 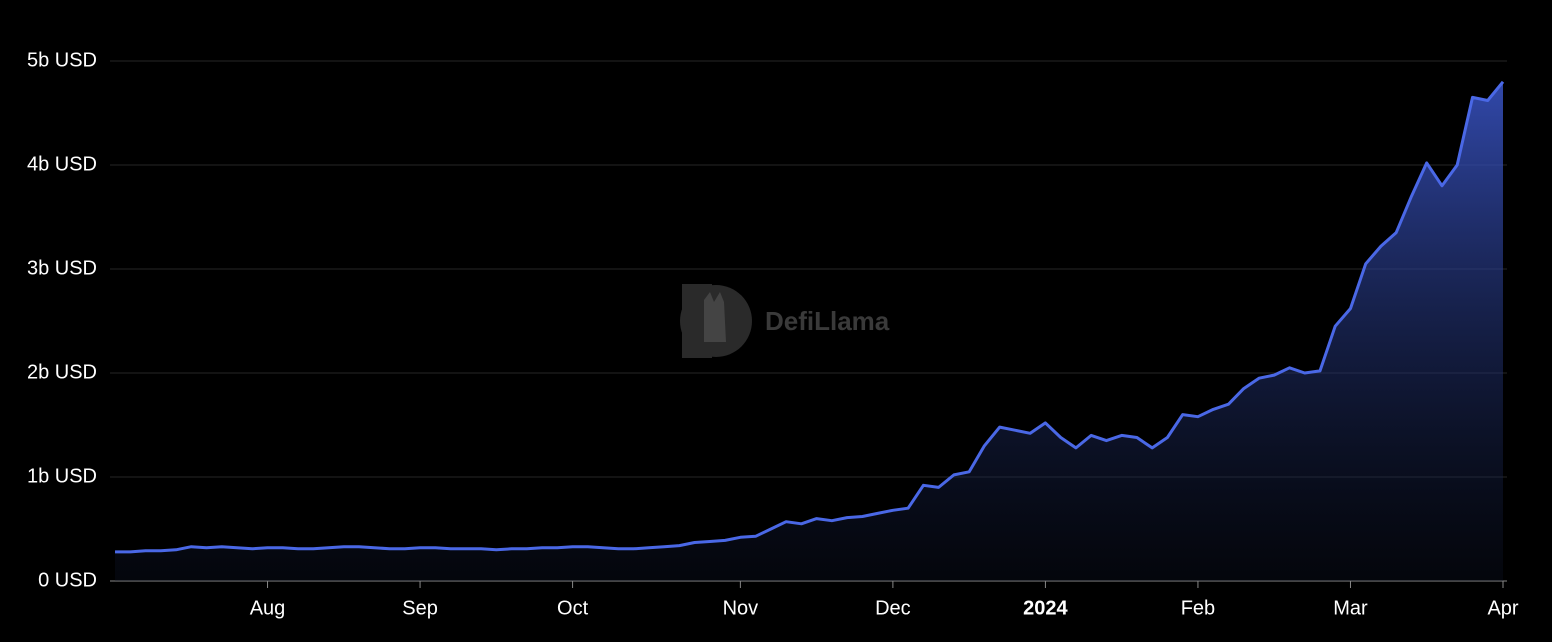 I want to click on x-tick-label: 2024, so click(x=1045, y=608).